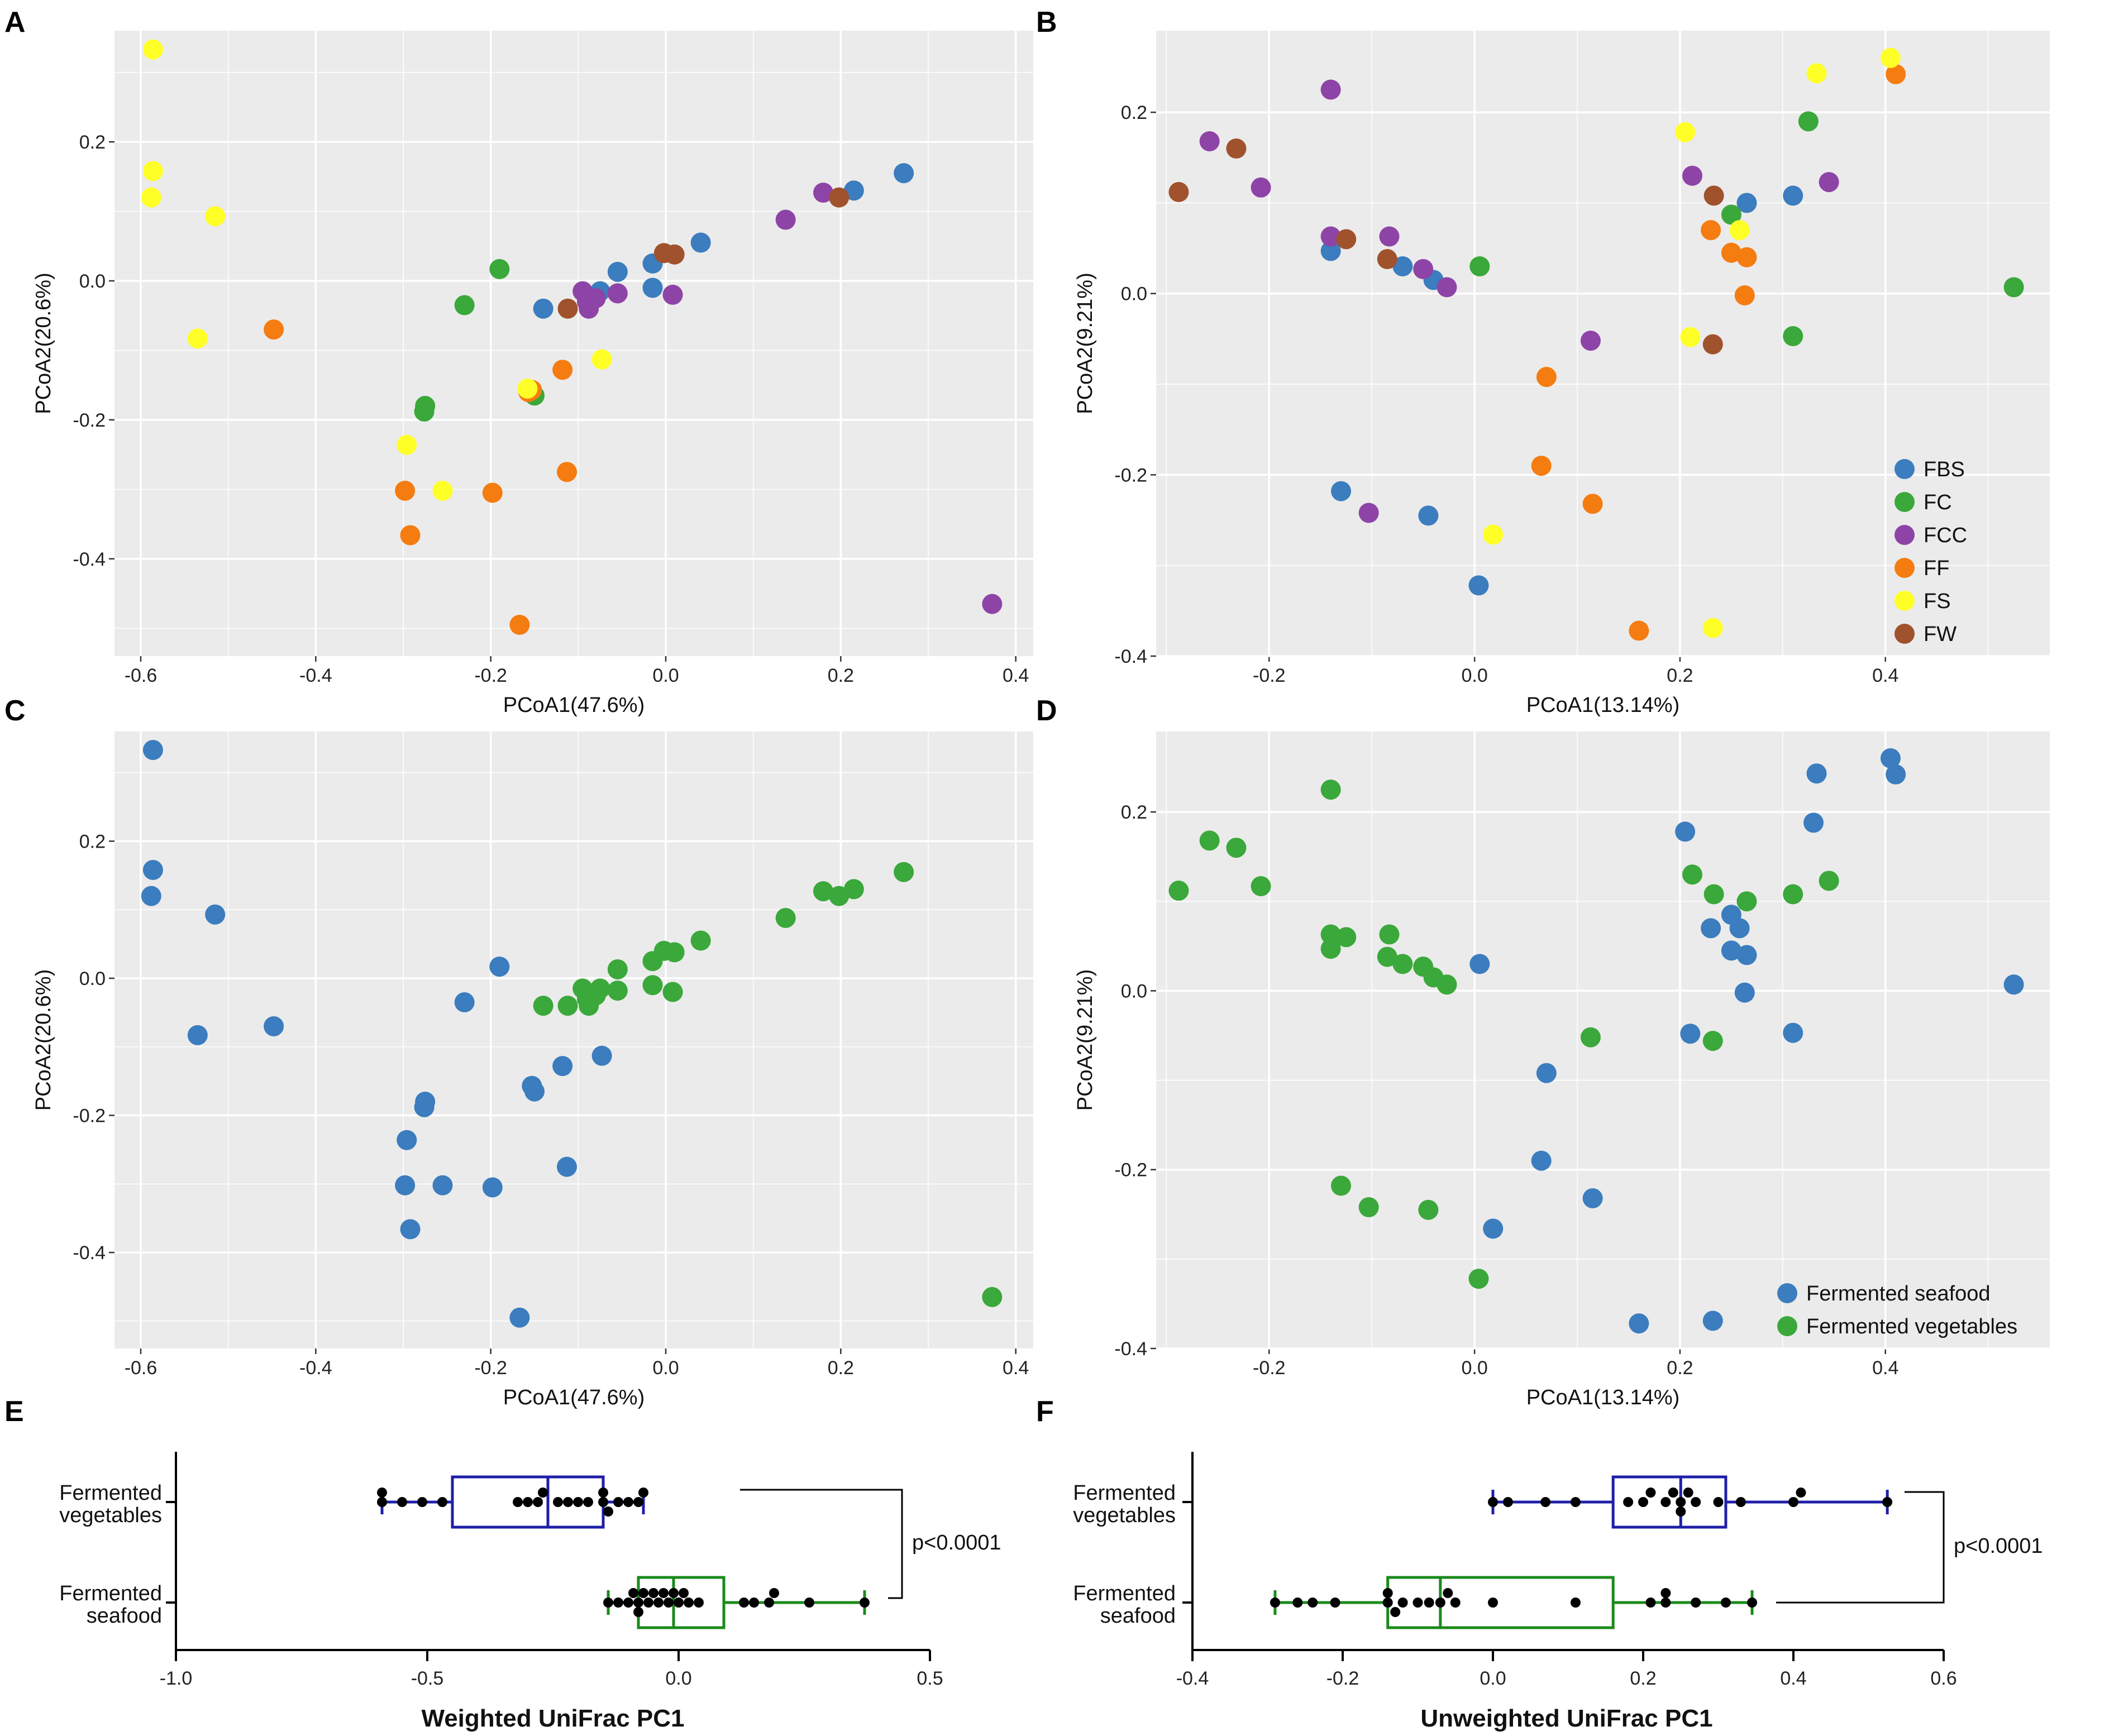 This screenshot has height=1736, width=2114. What do you see at coordinates (176, 1678) in the screenshot?
I see `x-tick-label: -1.0` at bounding box center [176, 1678].